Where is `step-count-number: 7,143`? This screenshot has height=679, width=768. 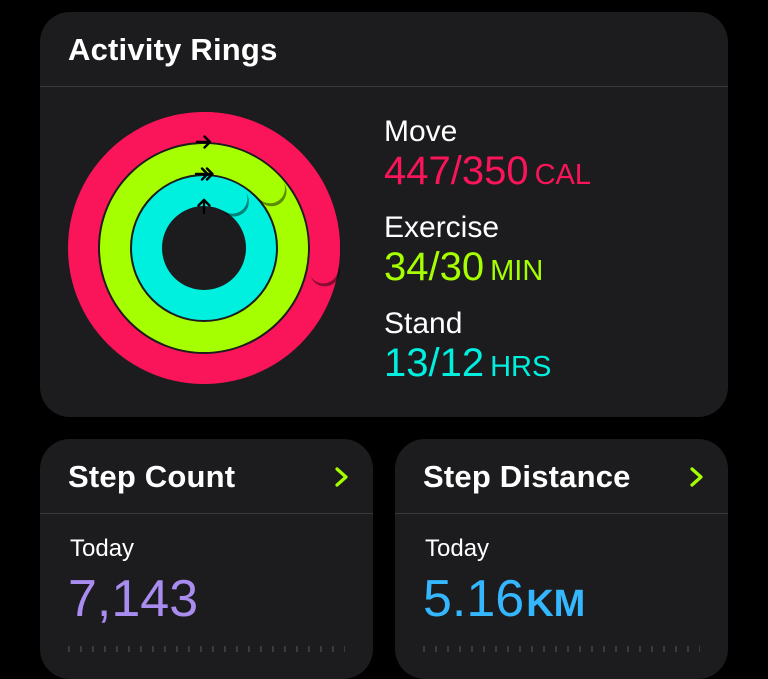
step-count-number: 7,143 is located at coordinates (133, 599).